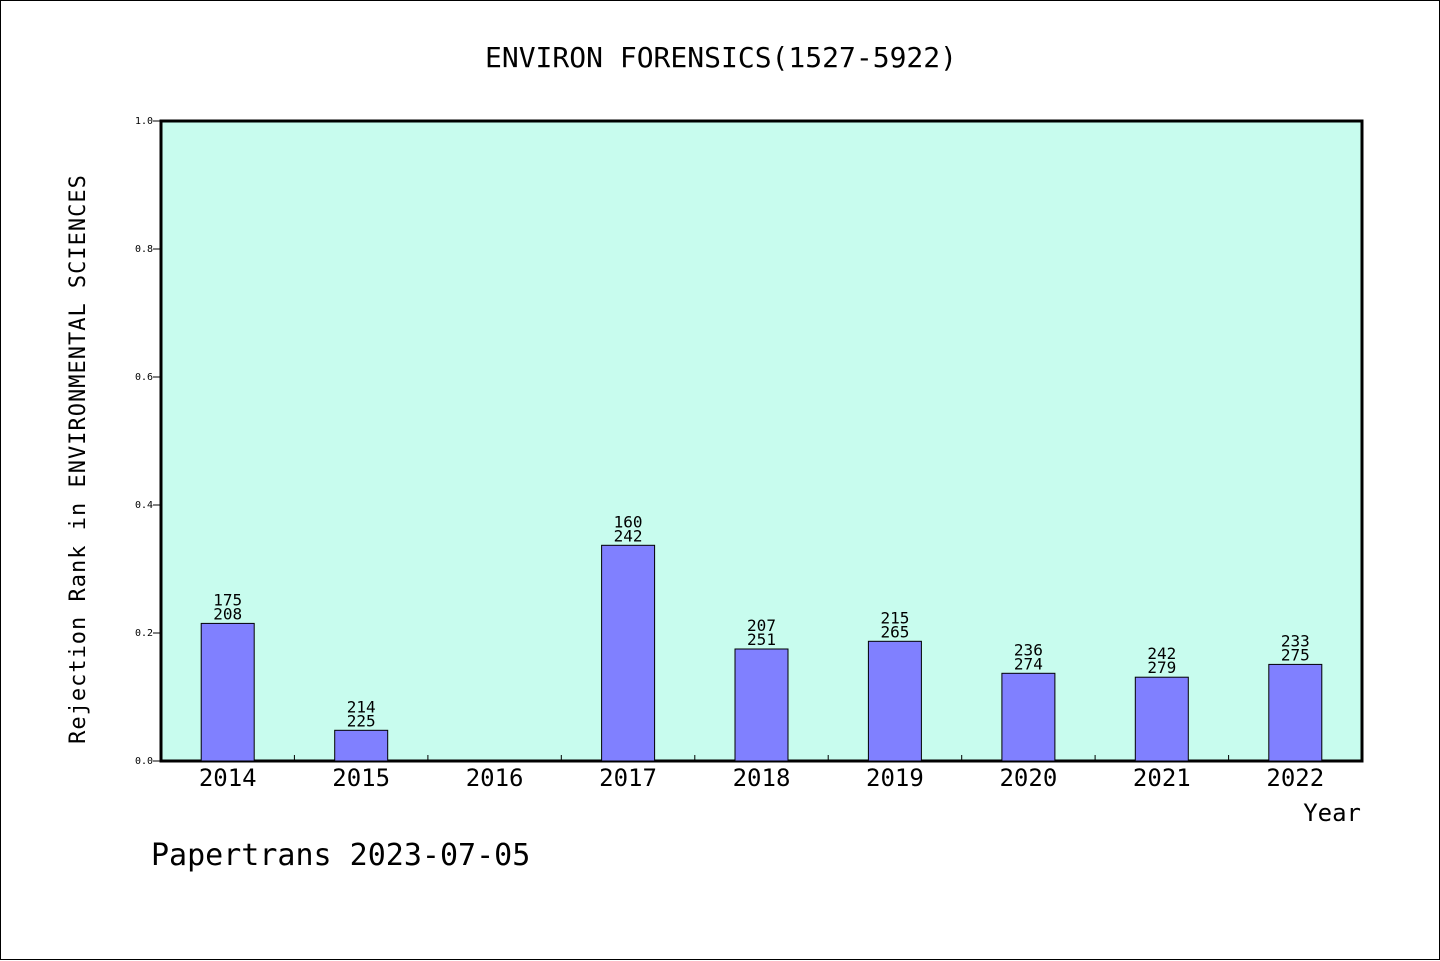 Image resolution: width=1440 pixels, height=961 pixels. I want to click on data-label-top-2021: 242, so click(1161, 653).